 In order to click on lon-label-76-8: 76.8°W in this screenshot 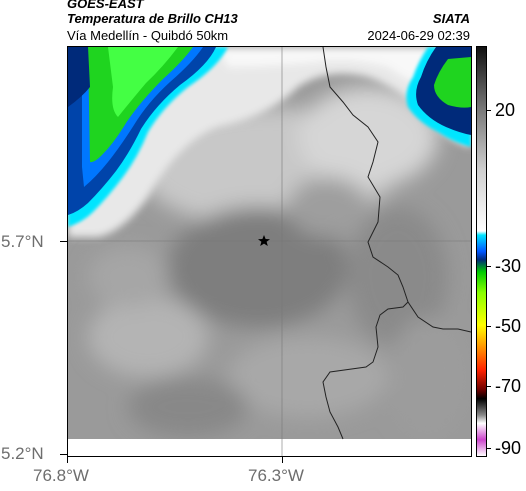, I will do `click(61, 475)`.